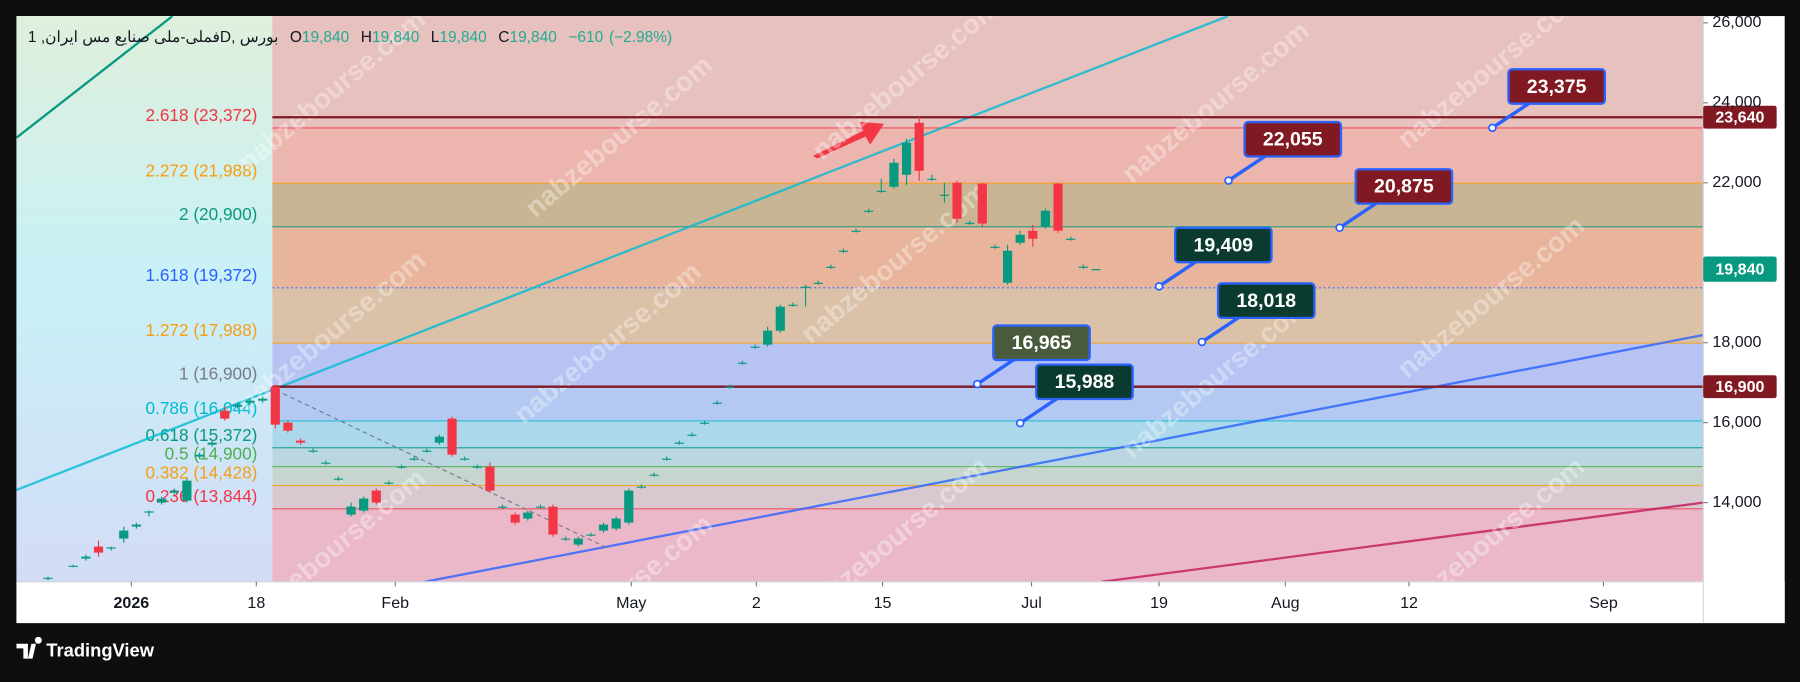 The width and height of the screenshot is (1800, 682). What do you see at coordinates (532, 37) in the screenshot?
I see `ohlc-value: 19,840` at bounding box center [532, 37].